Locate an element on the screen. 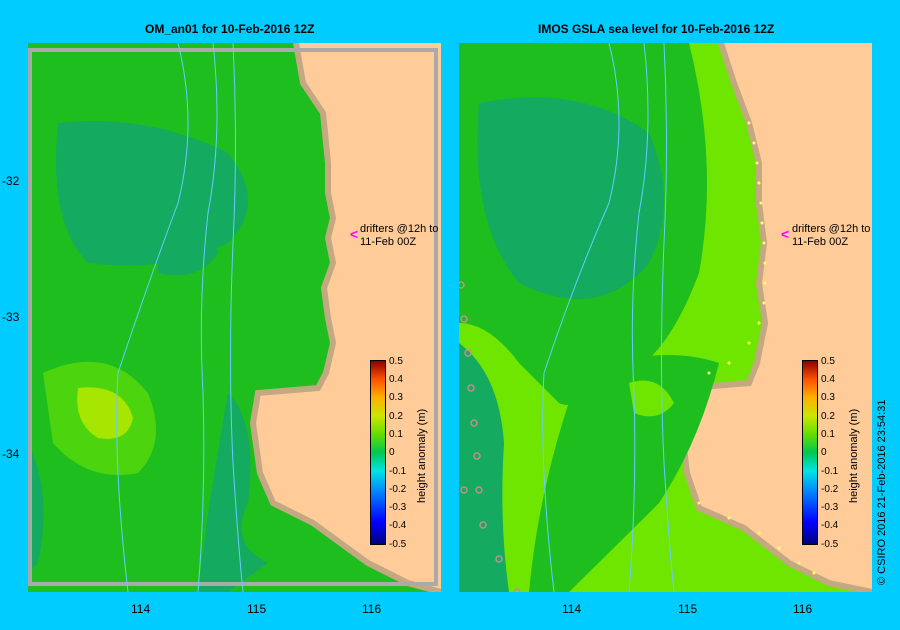 The width and height of the screenshot is (900, 630). left-panel-title: OM_an01 for 10-Feb-2016 12Z is located at coordinates (230, 29).